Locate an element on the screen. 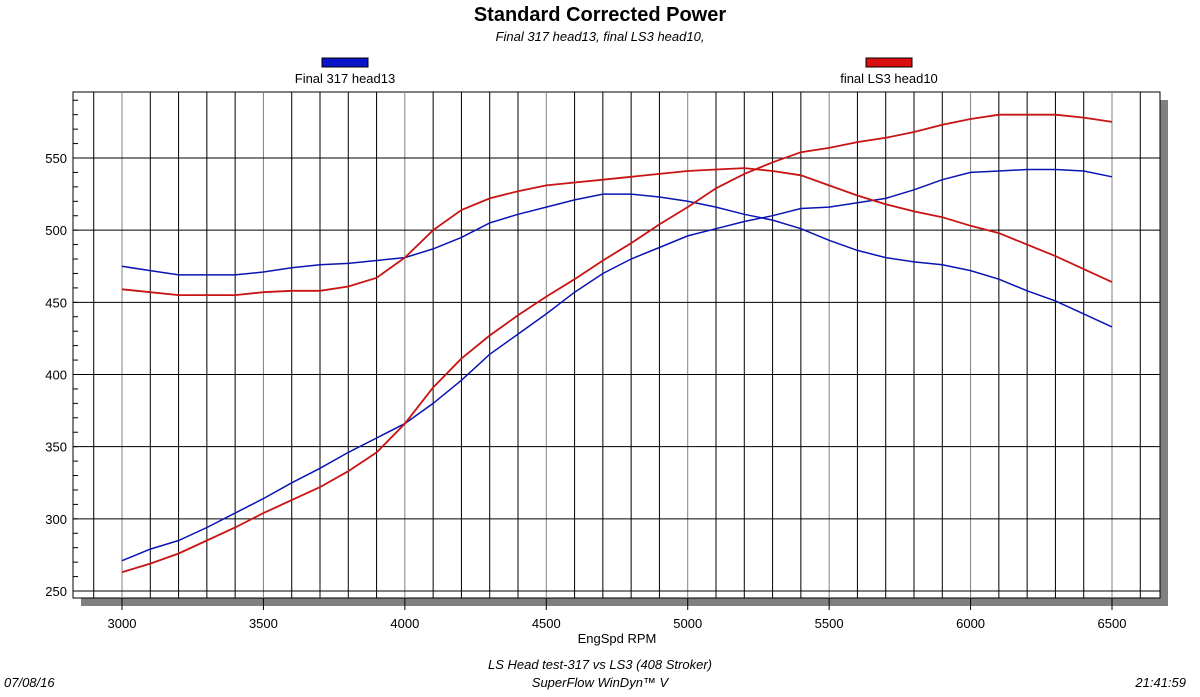 This screenshot has height=697, width=1200. legend-swatch-blue is located at coordinates (345, 62).